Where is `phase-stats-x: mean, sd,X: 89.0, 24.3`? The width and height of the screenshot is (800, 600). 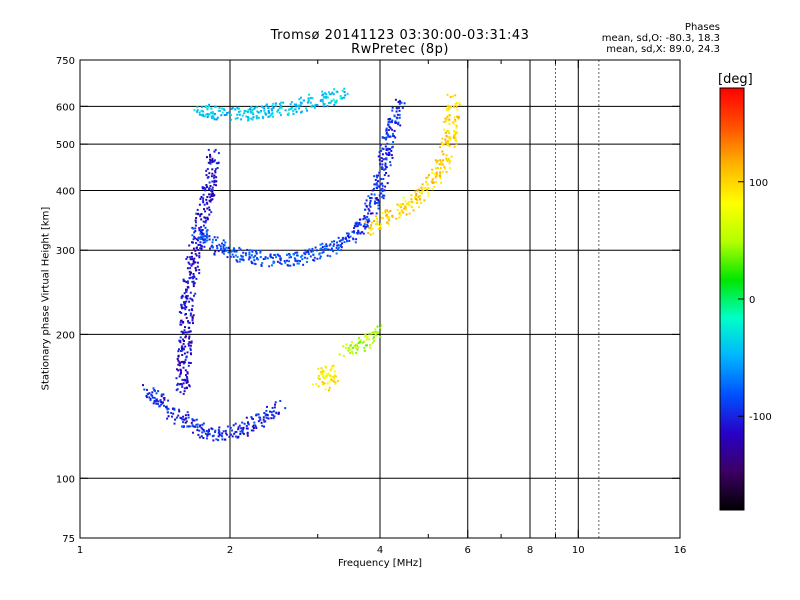
phase-stats-x: mean, sd,X: 89.0, 24.3 is located at coordinates (663, 49).